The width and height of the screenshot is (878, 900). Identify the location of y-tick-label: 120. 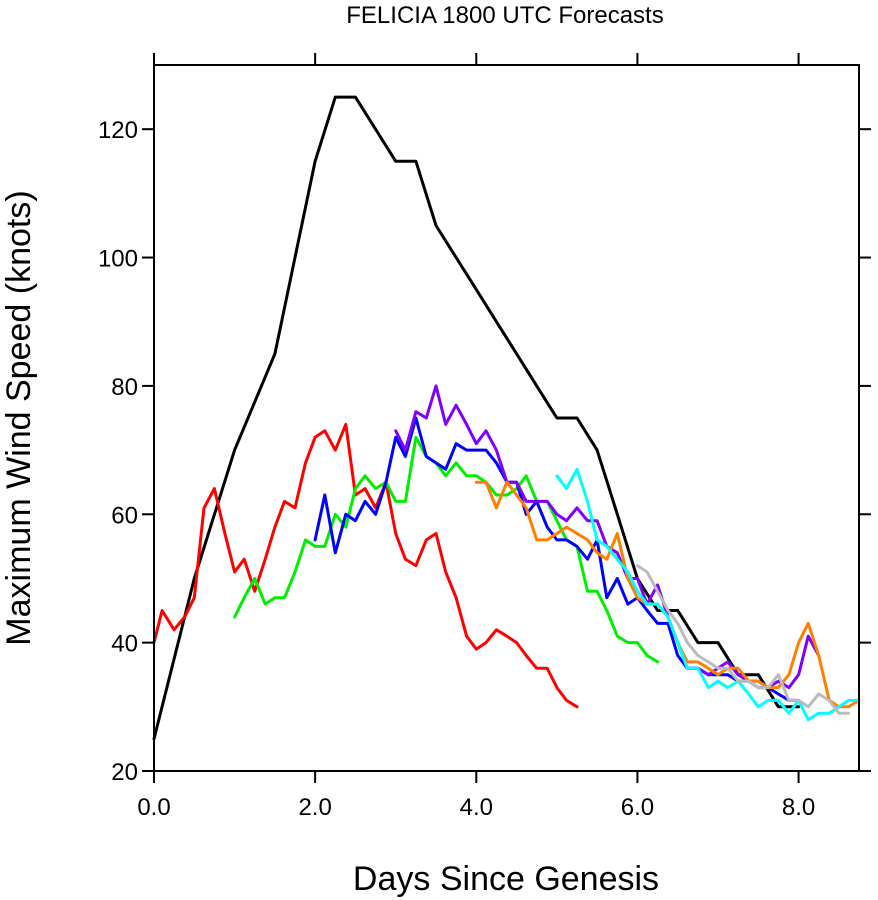
(118, 130).